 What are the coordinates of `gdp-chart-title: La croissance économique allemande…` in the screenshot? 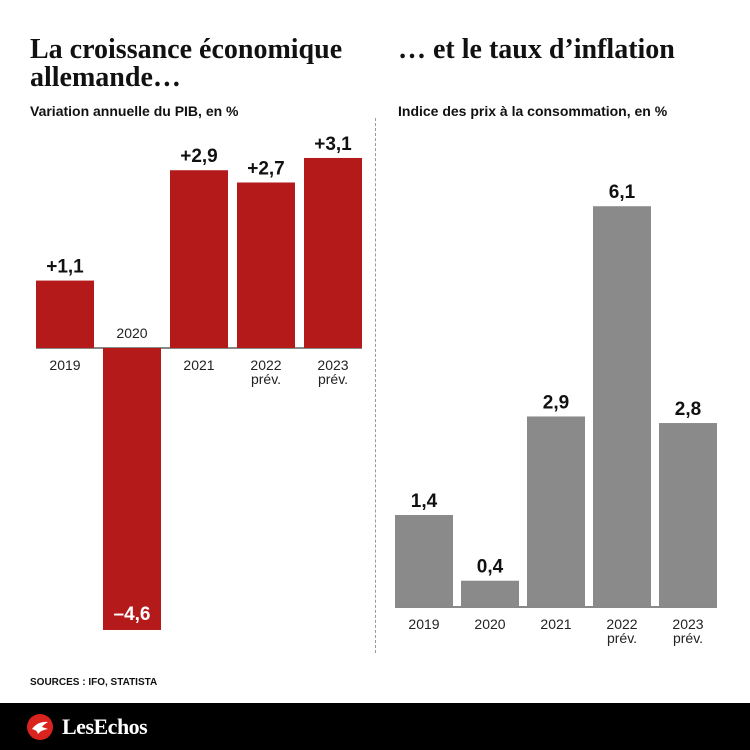 It's located at (186, 63).